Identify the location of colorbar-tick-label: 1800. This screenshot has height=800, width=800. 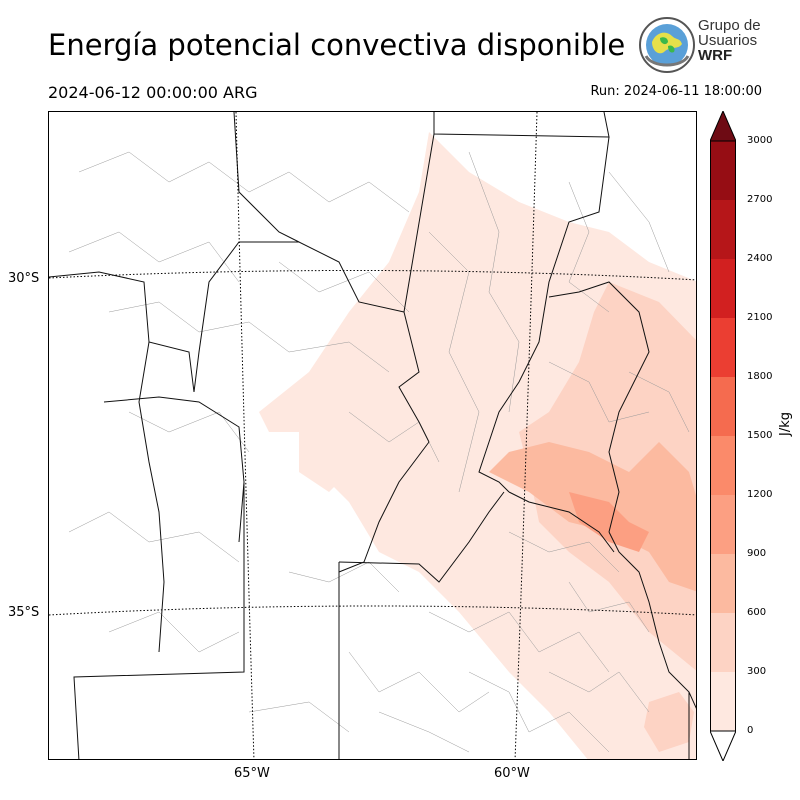
(760, 376).